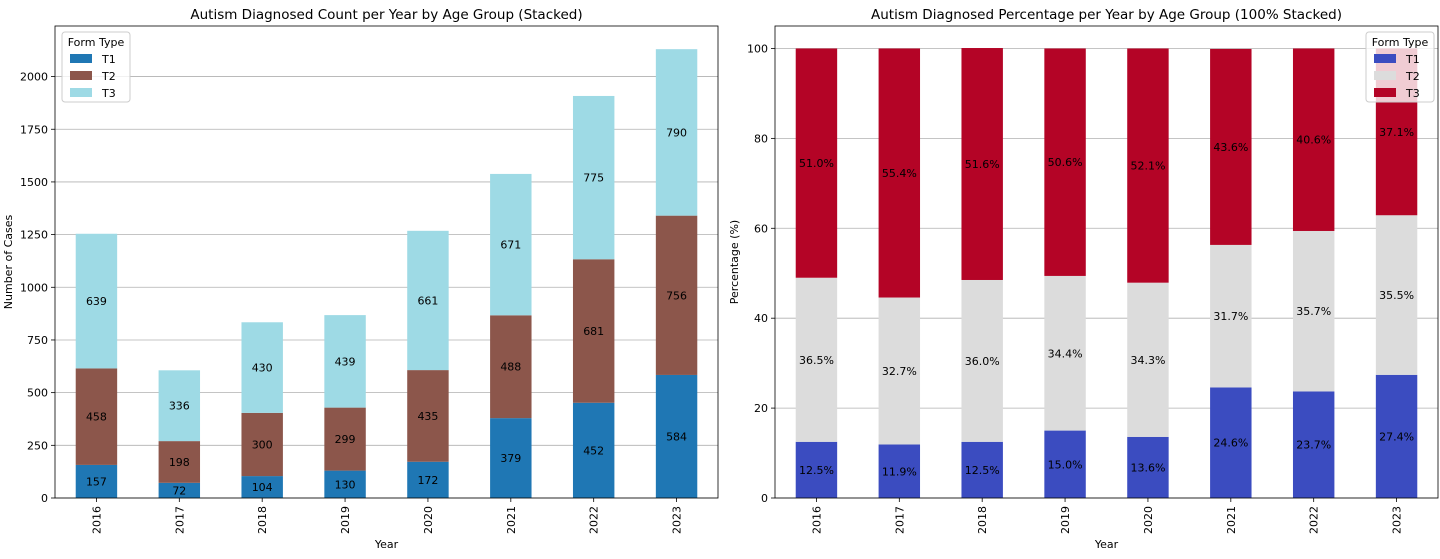 The image size is (1440, 559). I want to click on percent-chart-bar-label: 51.0%, so click(816, 163).